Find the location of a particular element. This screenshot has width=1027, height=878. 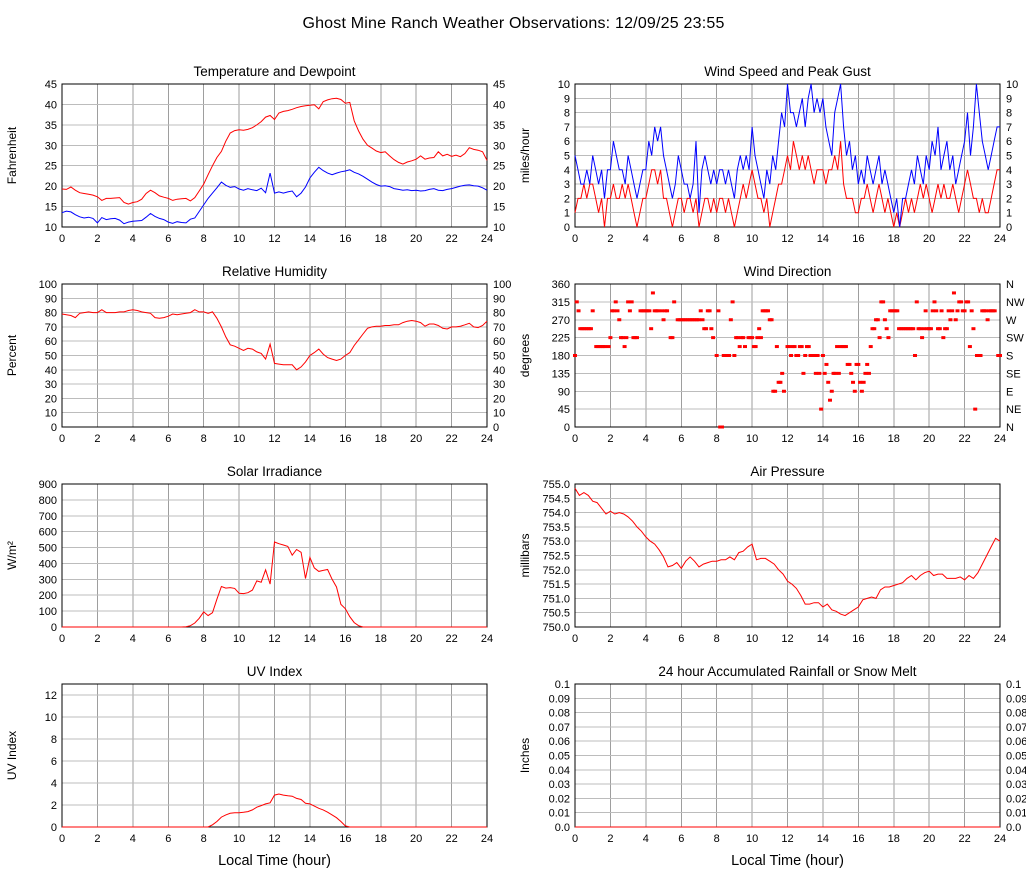

svg-text: 0.1 is located at coordinates (562, 685).